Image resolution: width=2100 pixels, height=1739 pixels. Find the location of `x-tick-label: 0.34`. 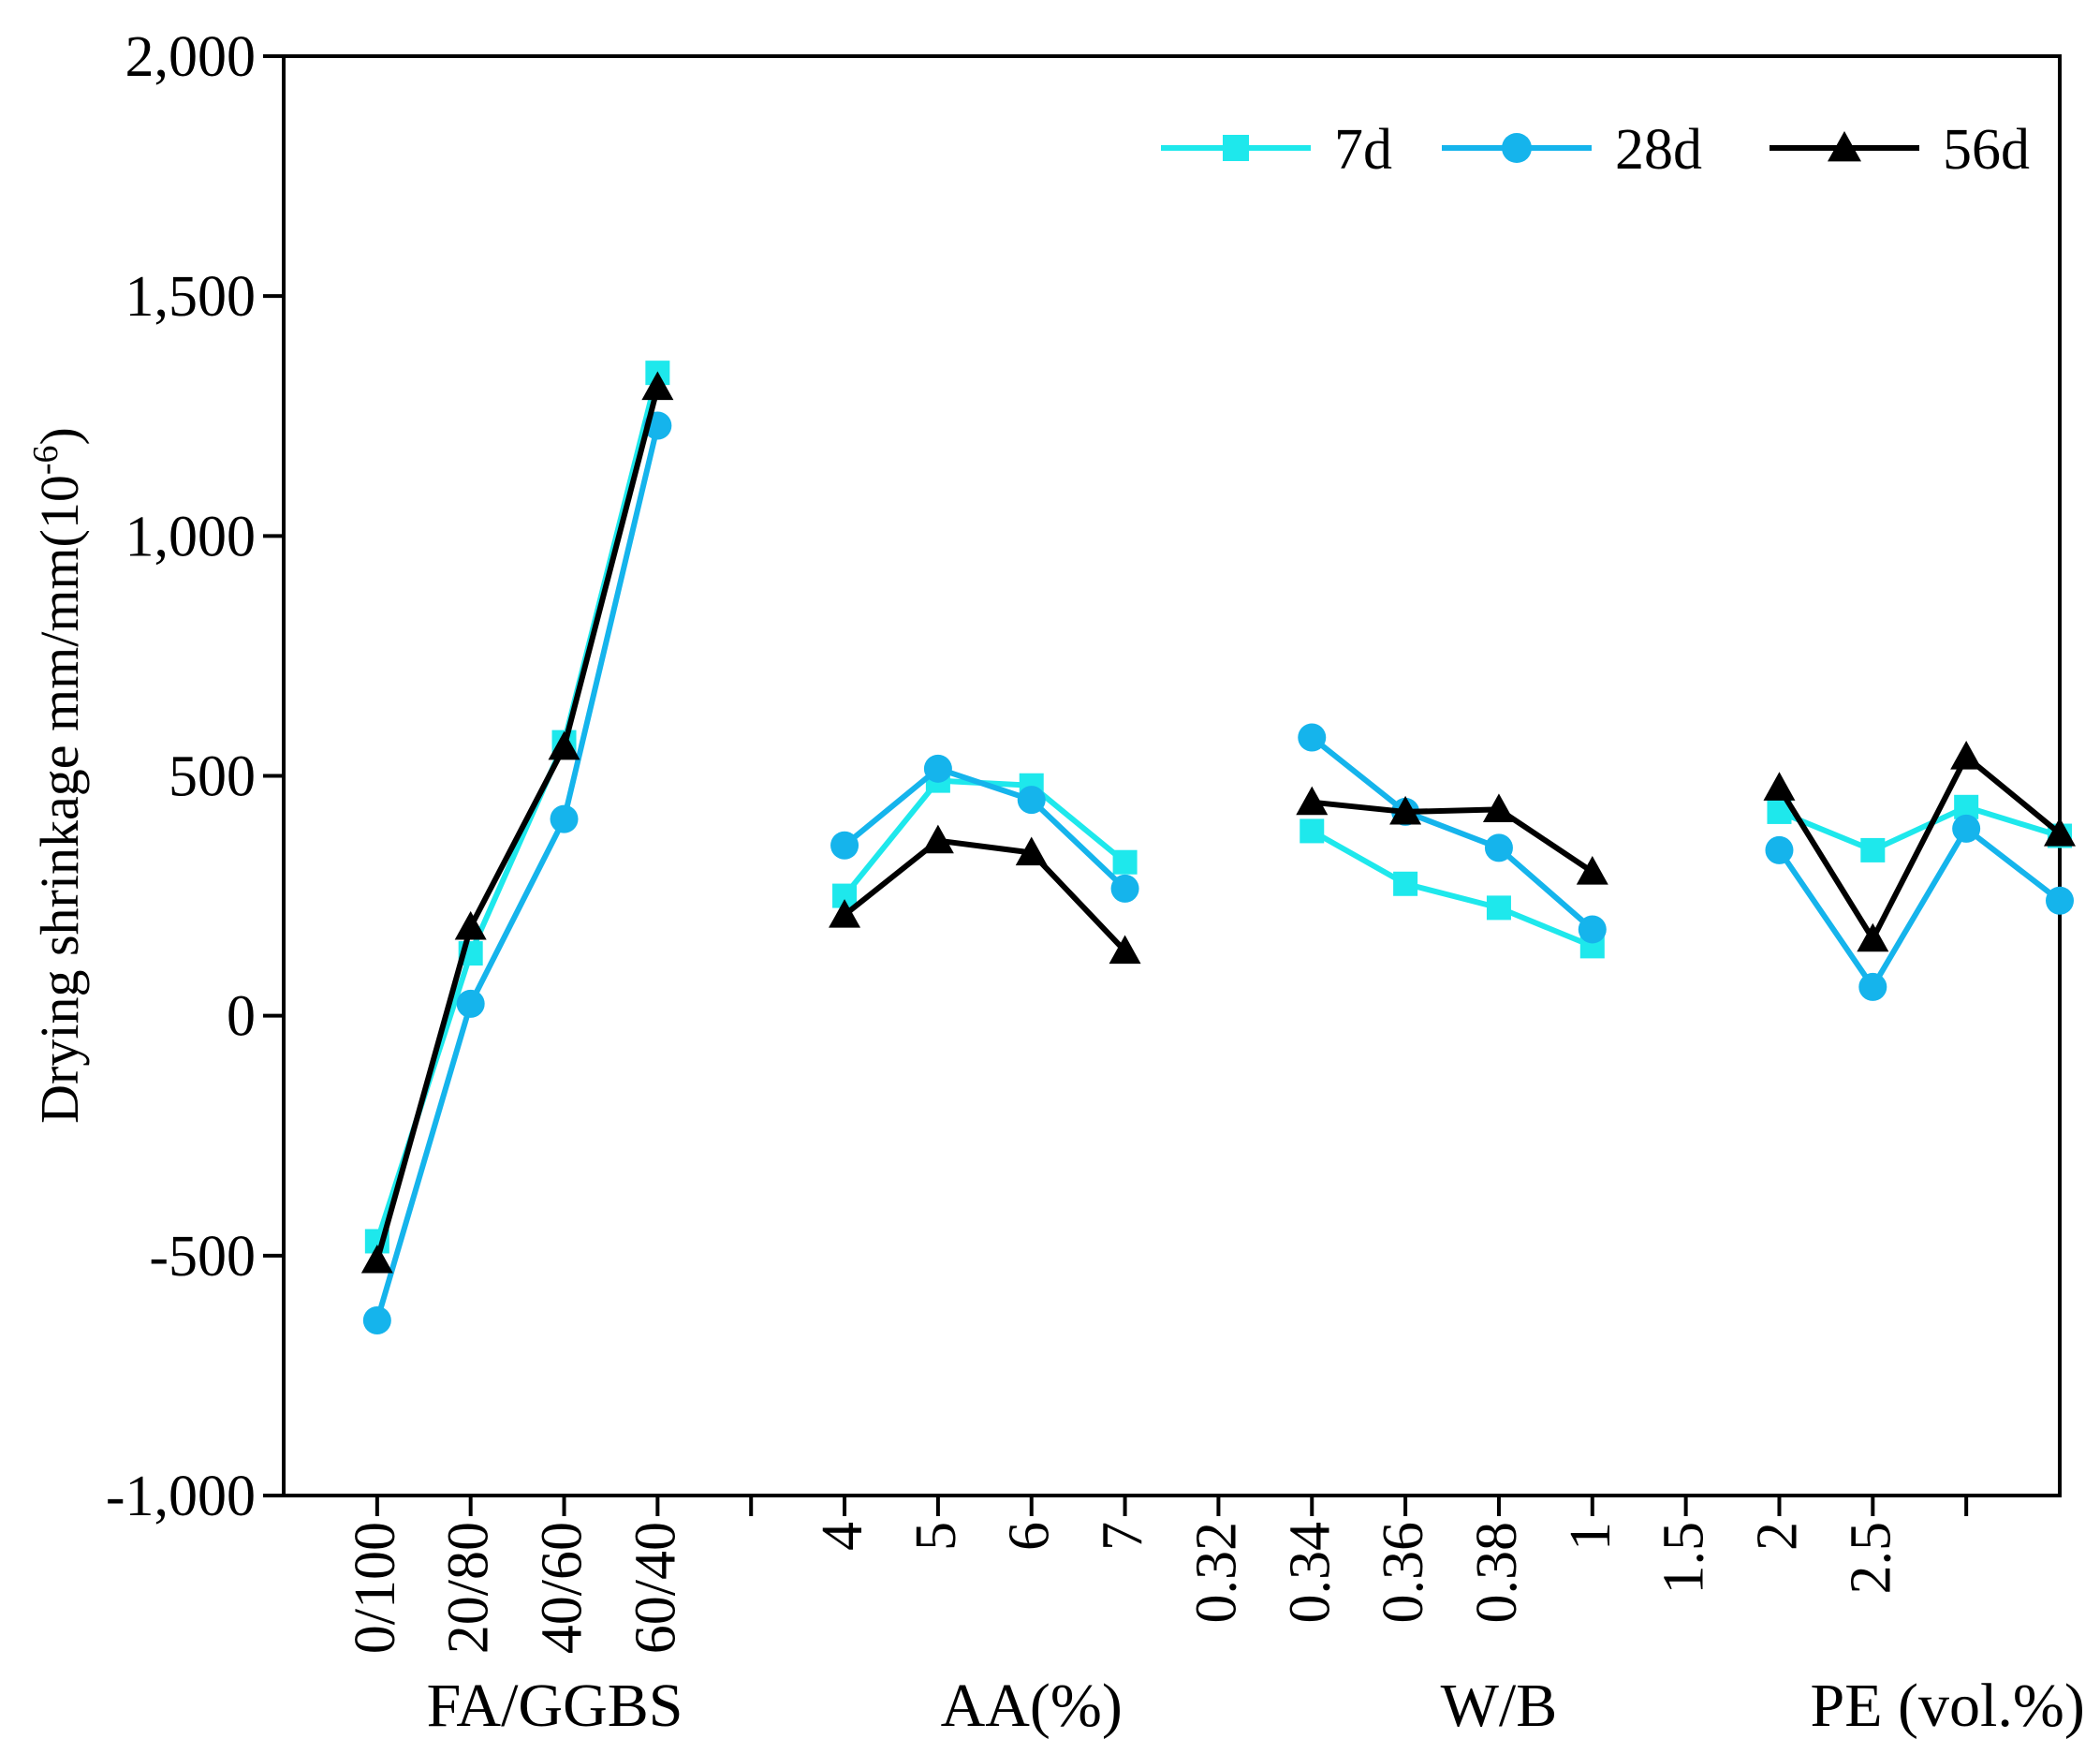

x-tick-label: 0.34 is located at coordinates (1310, 1573).